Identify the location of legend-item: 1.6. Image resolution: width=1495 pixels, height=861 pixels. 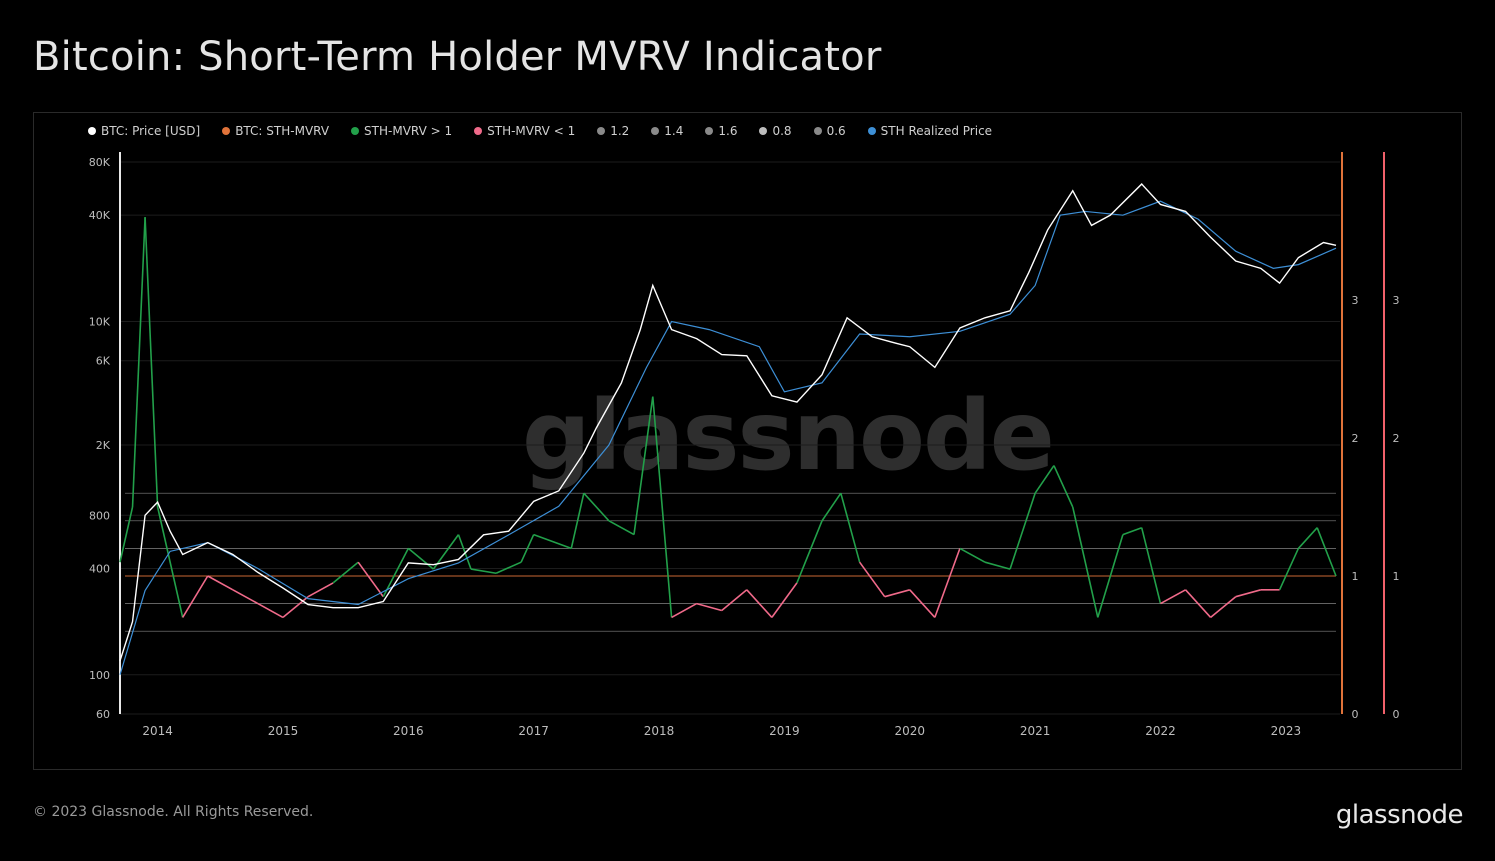
(721, 131).